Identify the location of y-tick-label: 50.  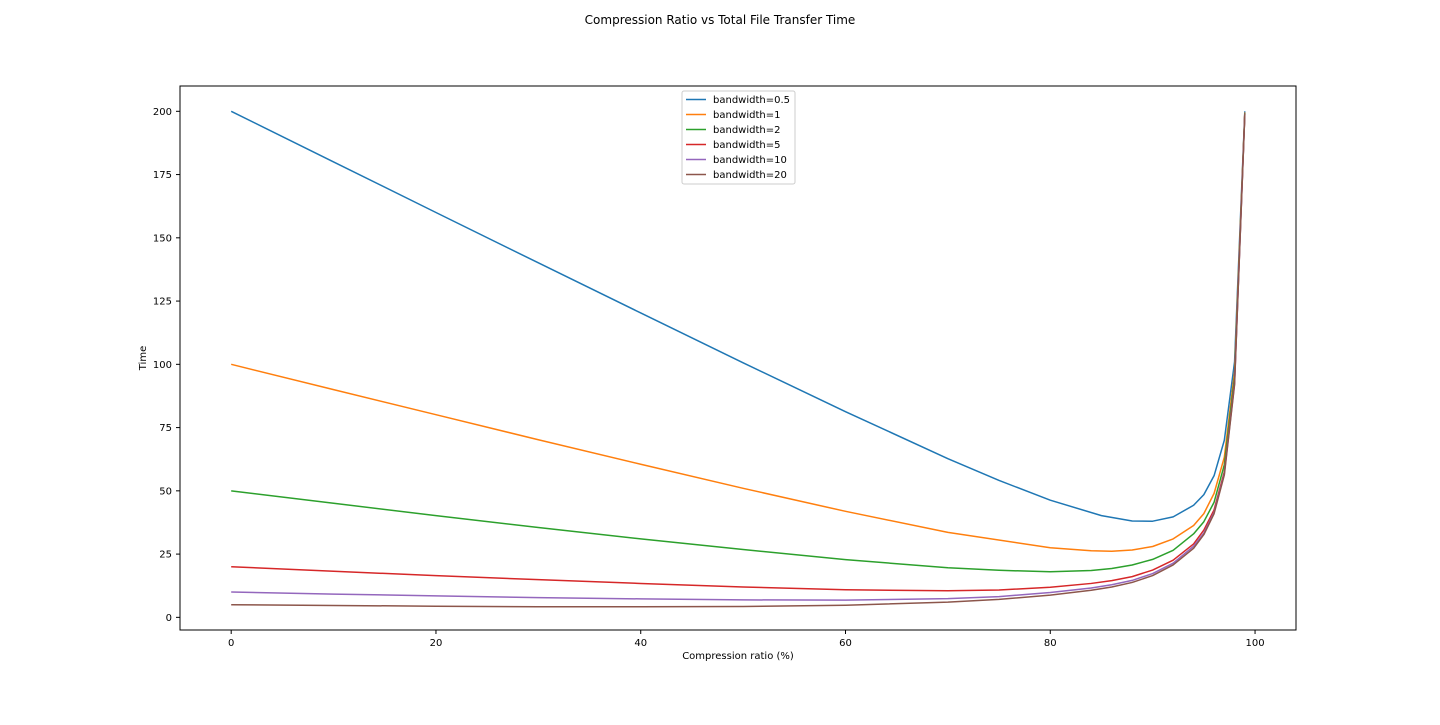
(165, 491).